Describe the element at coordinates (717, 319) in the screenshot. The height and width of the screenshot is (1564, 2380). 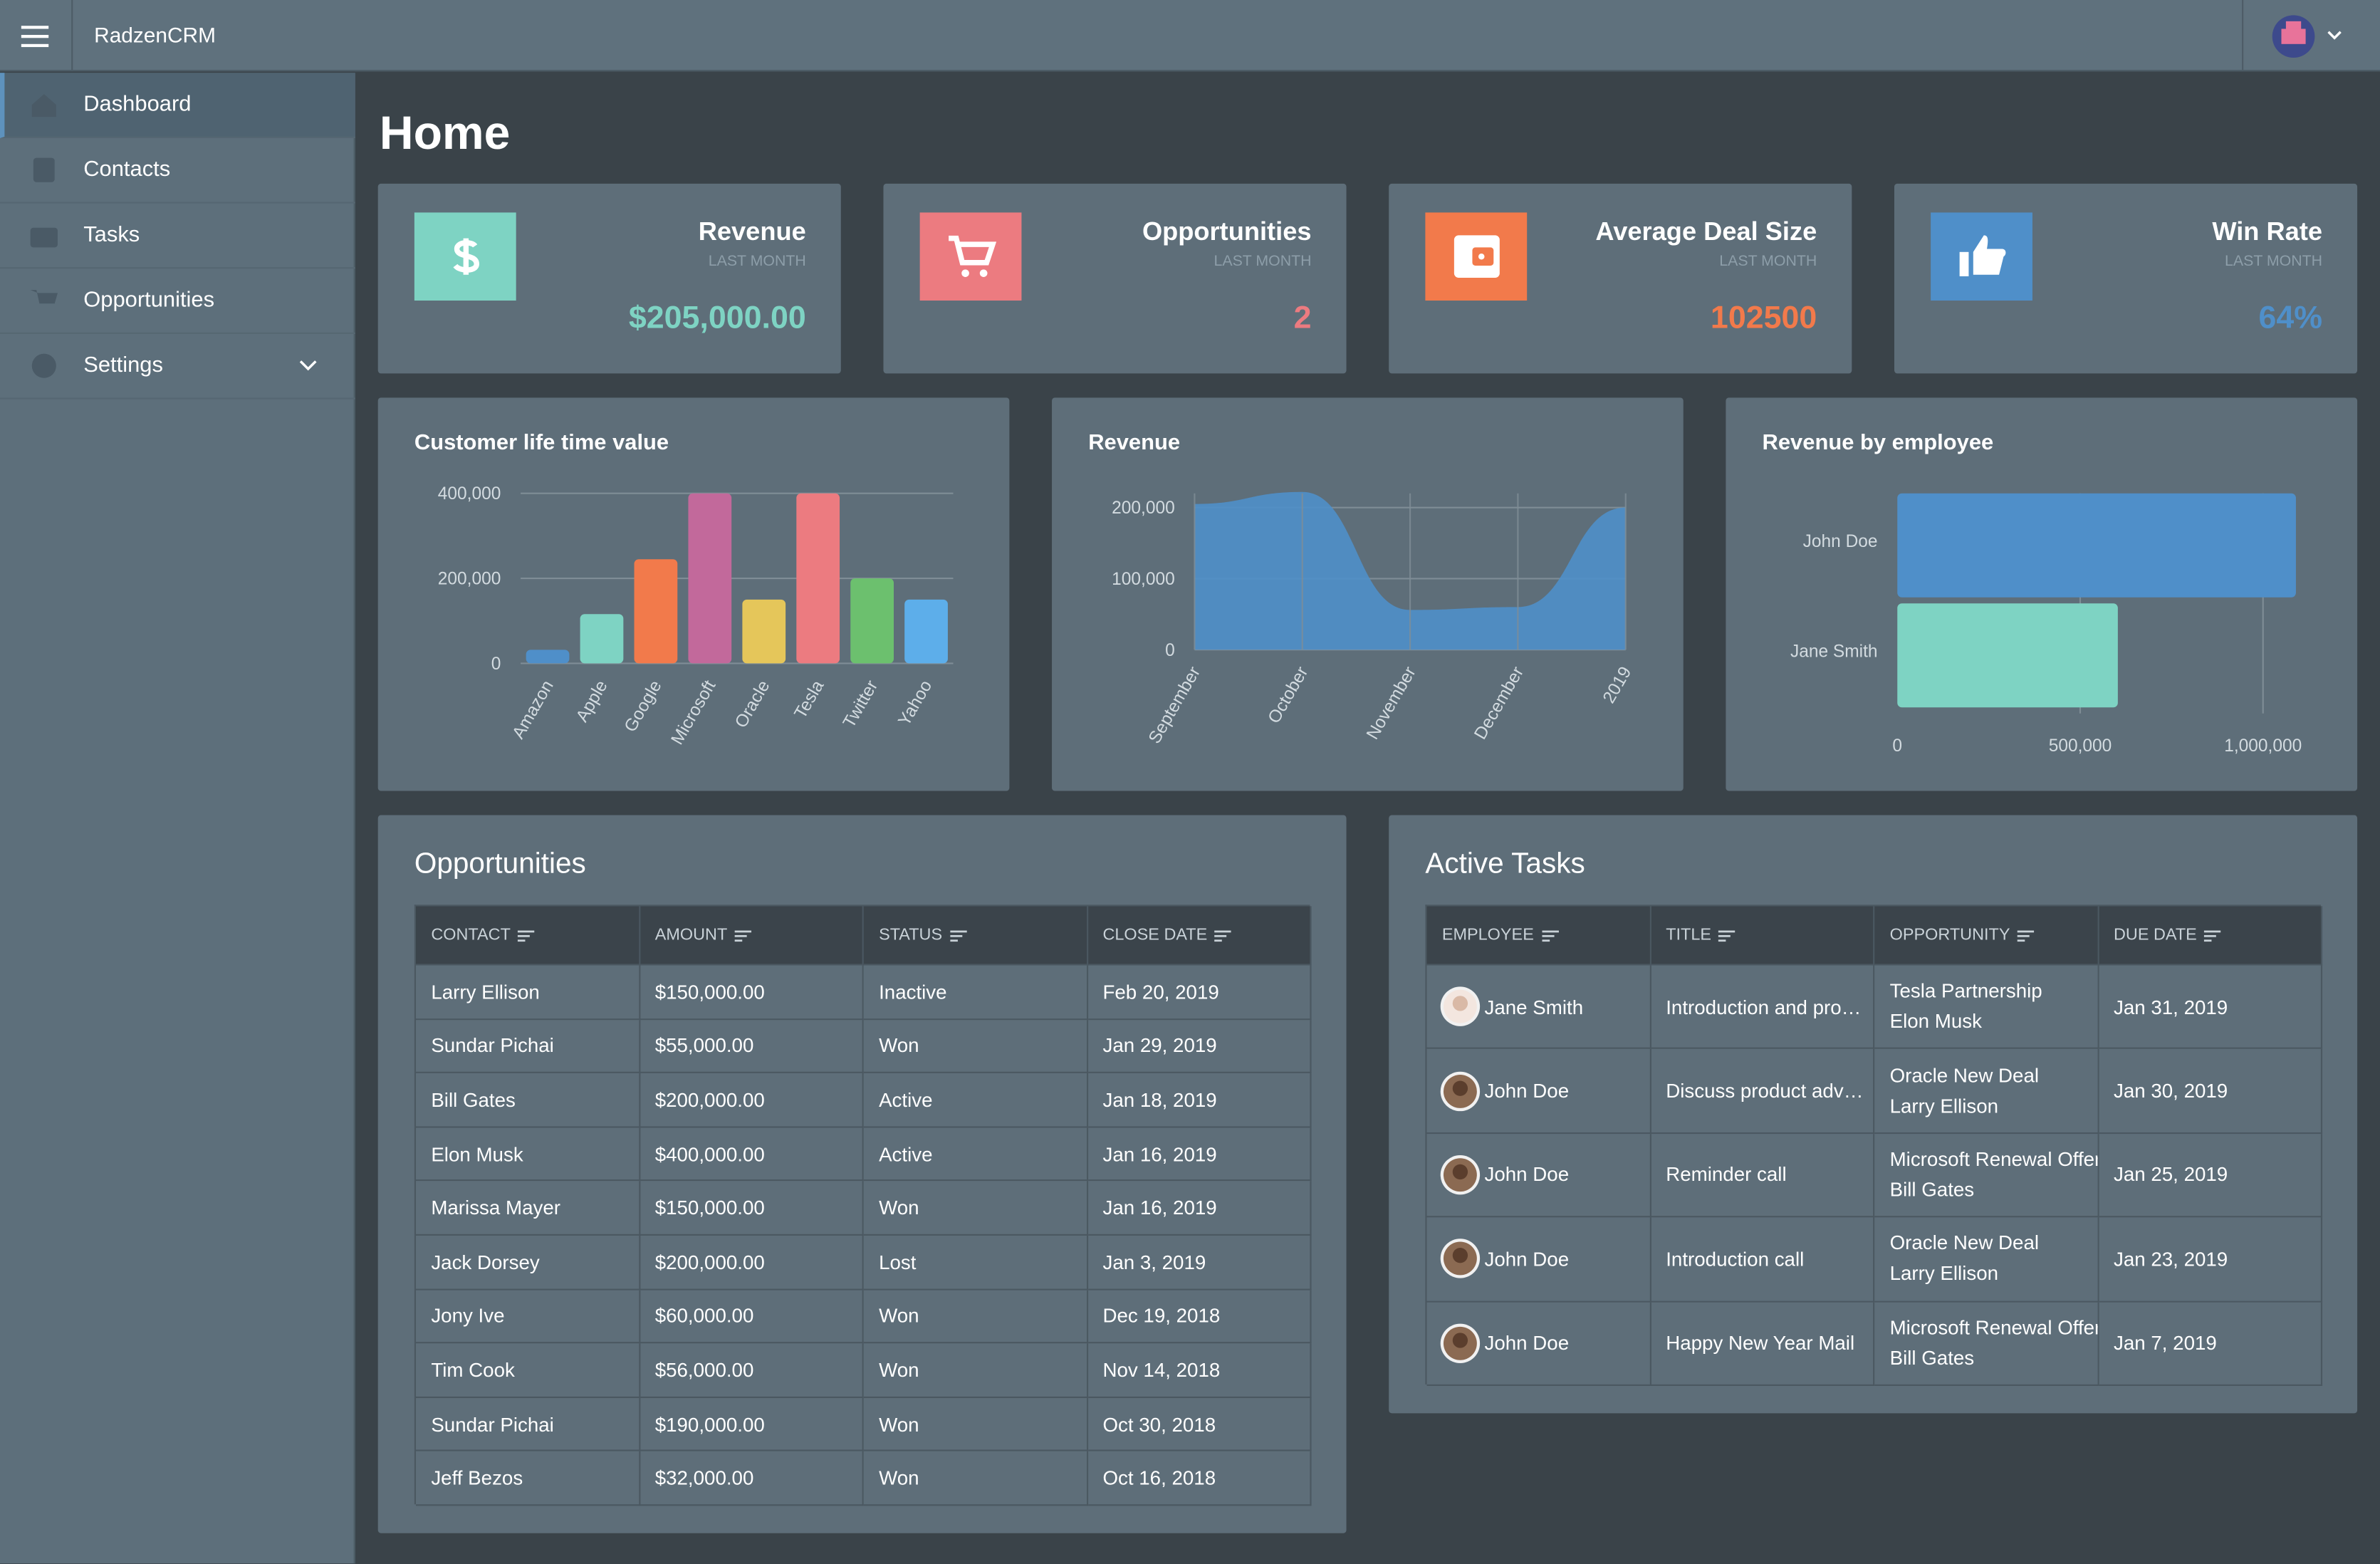
I see `kpi-value: $205,000.00` at that location.